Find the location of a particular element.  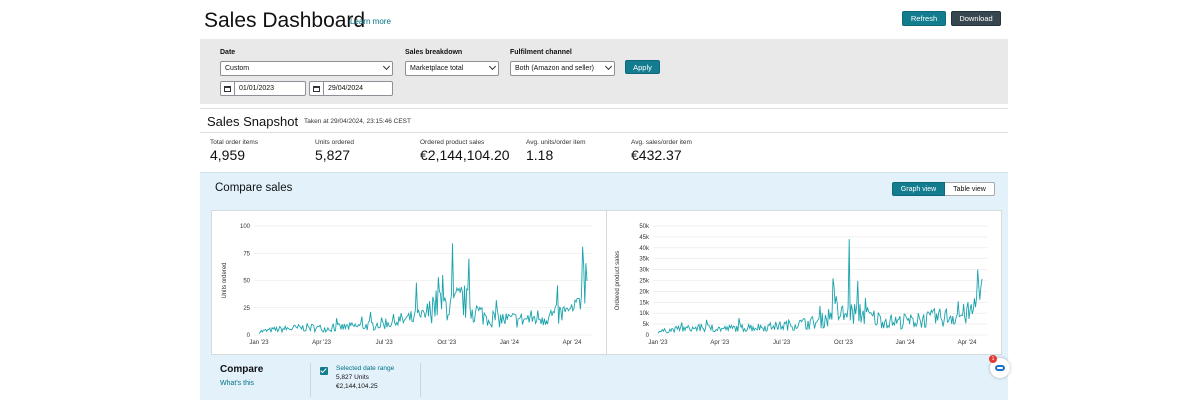

metric-units-ordered: Units ordered 5,827 is located at coordinates (335, 151).